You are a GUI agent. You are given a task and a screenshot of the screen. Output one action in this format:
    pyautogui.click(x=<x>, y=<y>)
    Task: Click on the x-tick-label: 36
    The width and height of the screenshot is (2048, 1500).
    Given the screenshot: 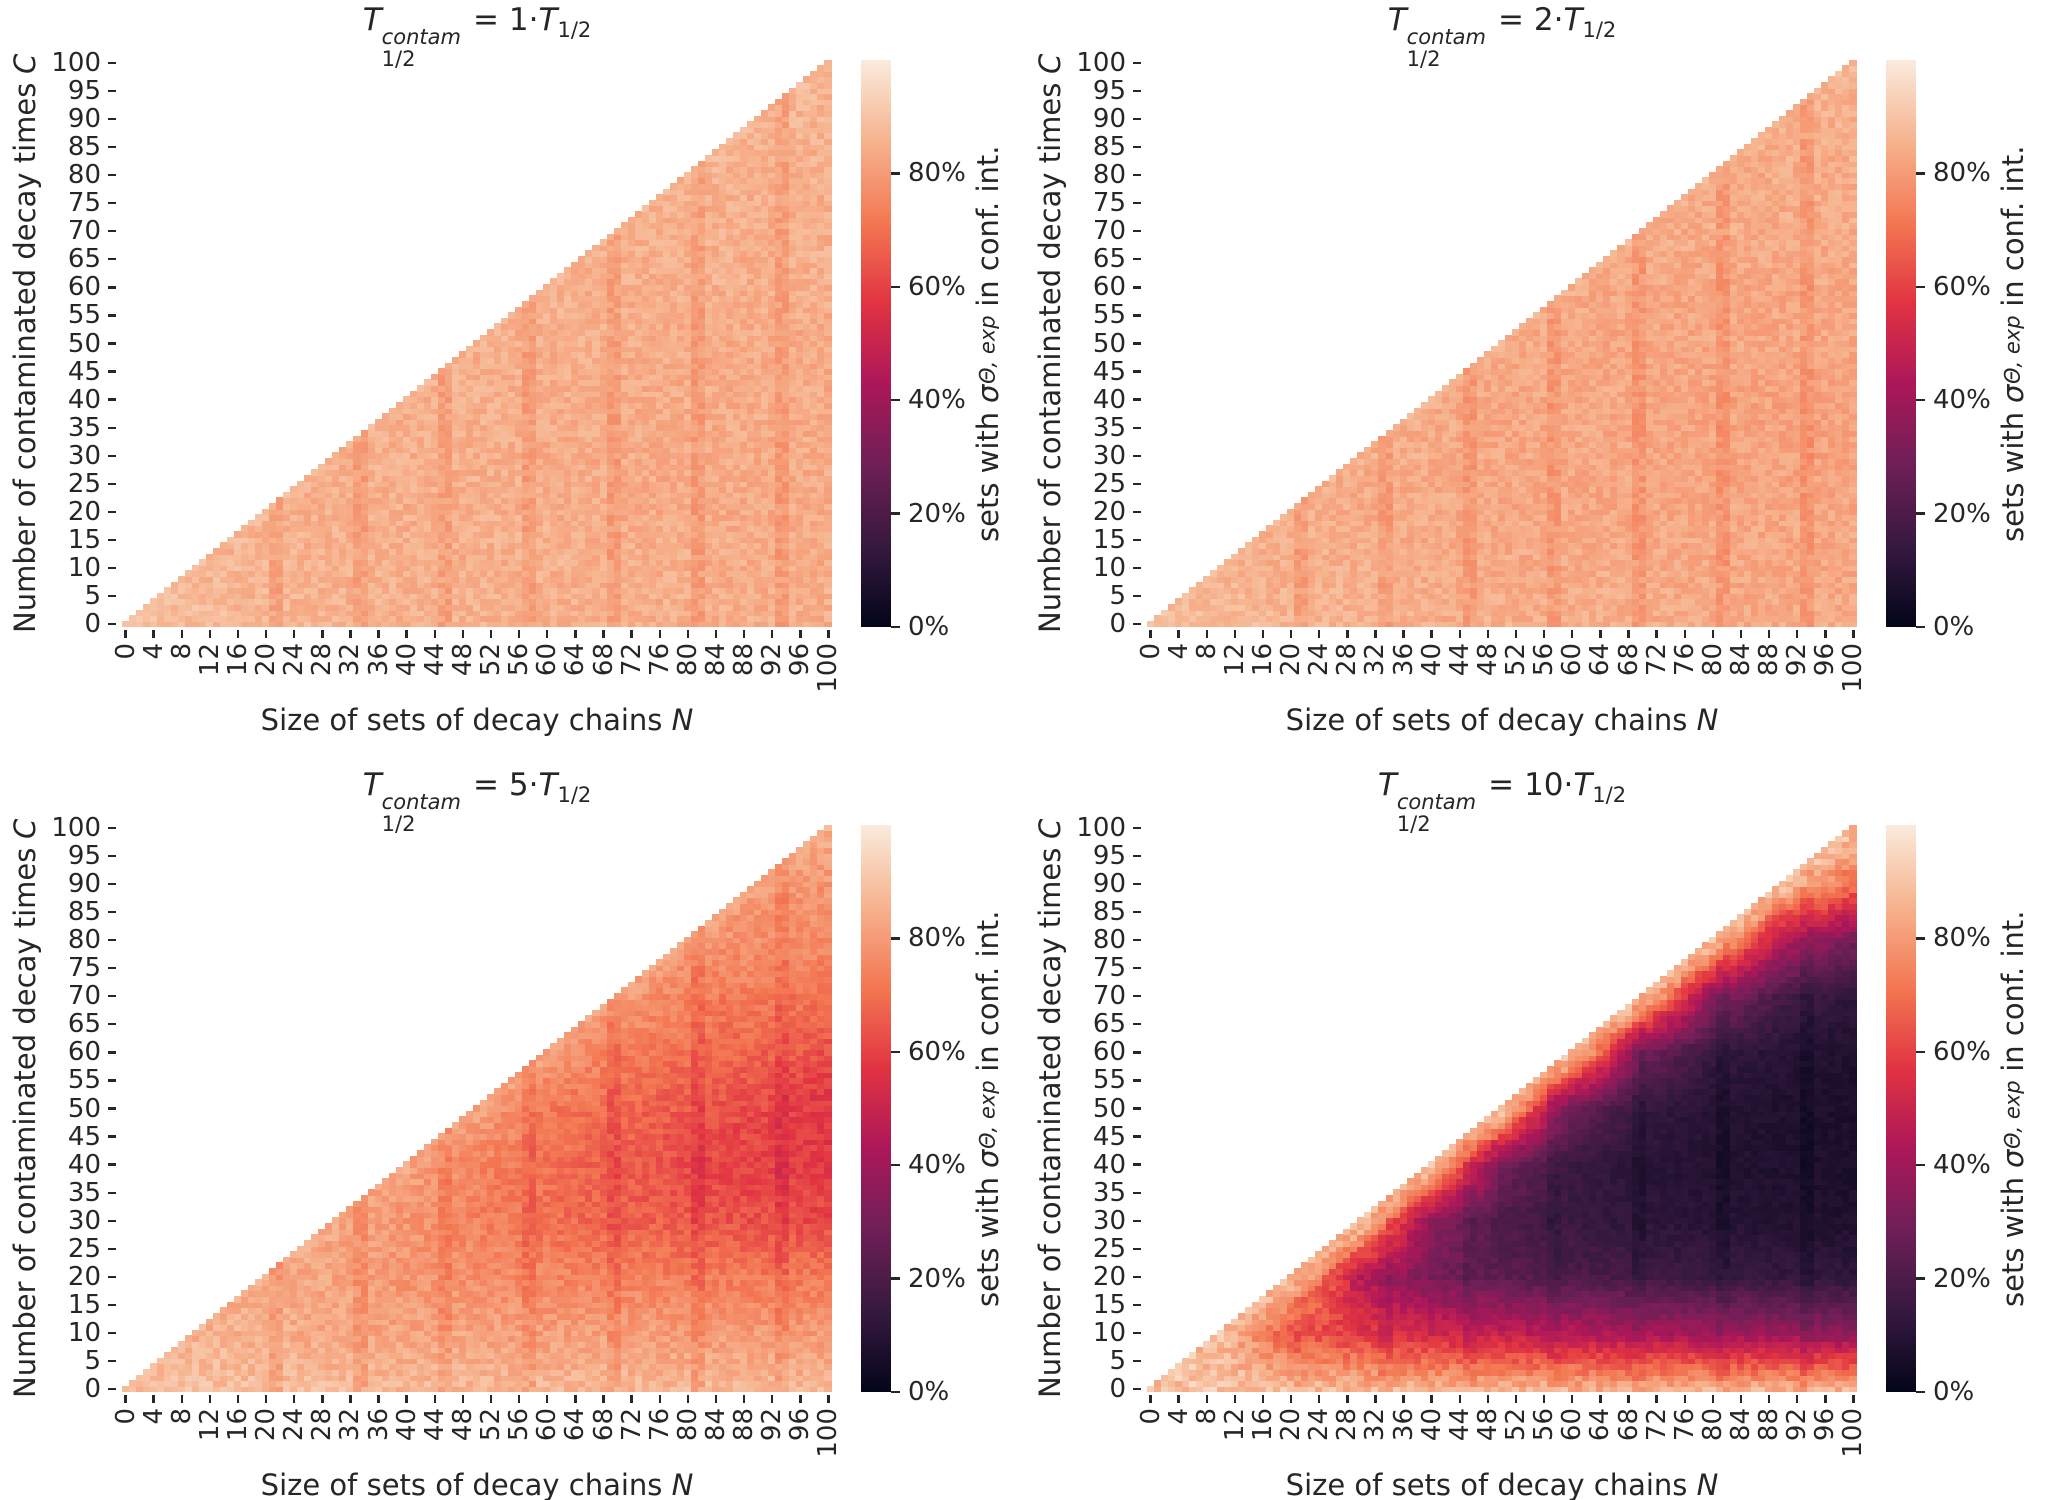 What is the action you would take?
    pyautogui.click(x=1403, y=660)
    